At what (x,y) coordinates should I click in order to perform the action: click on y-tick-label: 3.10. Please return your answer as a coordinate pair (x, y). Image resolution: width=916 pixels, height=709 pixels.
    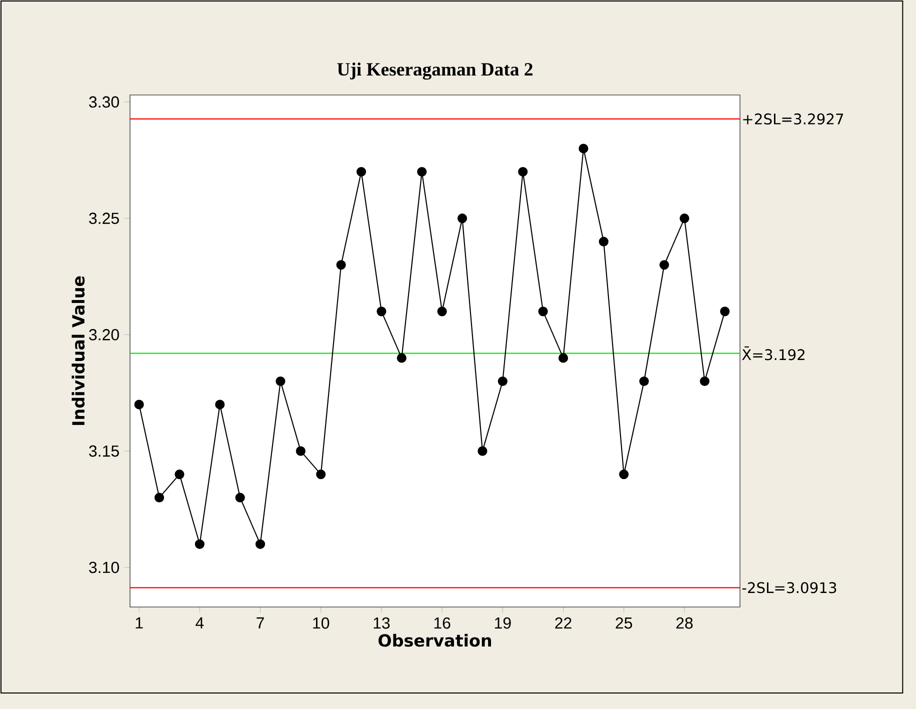
    Looking at the image, I should click on (104, 568).